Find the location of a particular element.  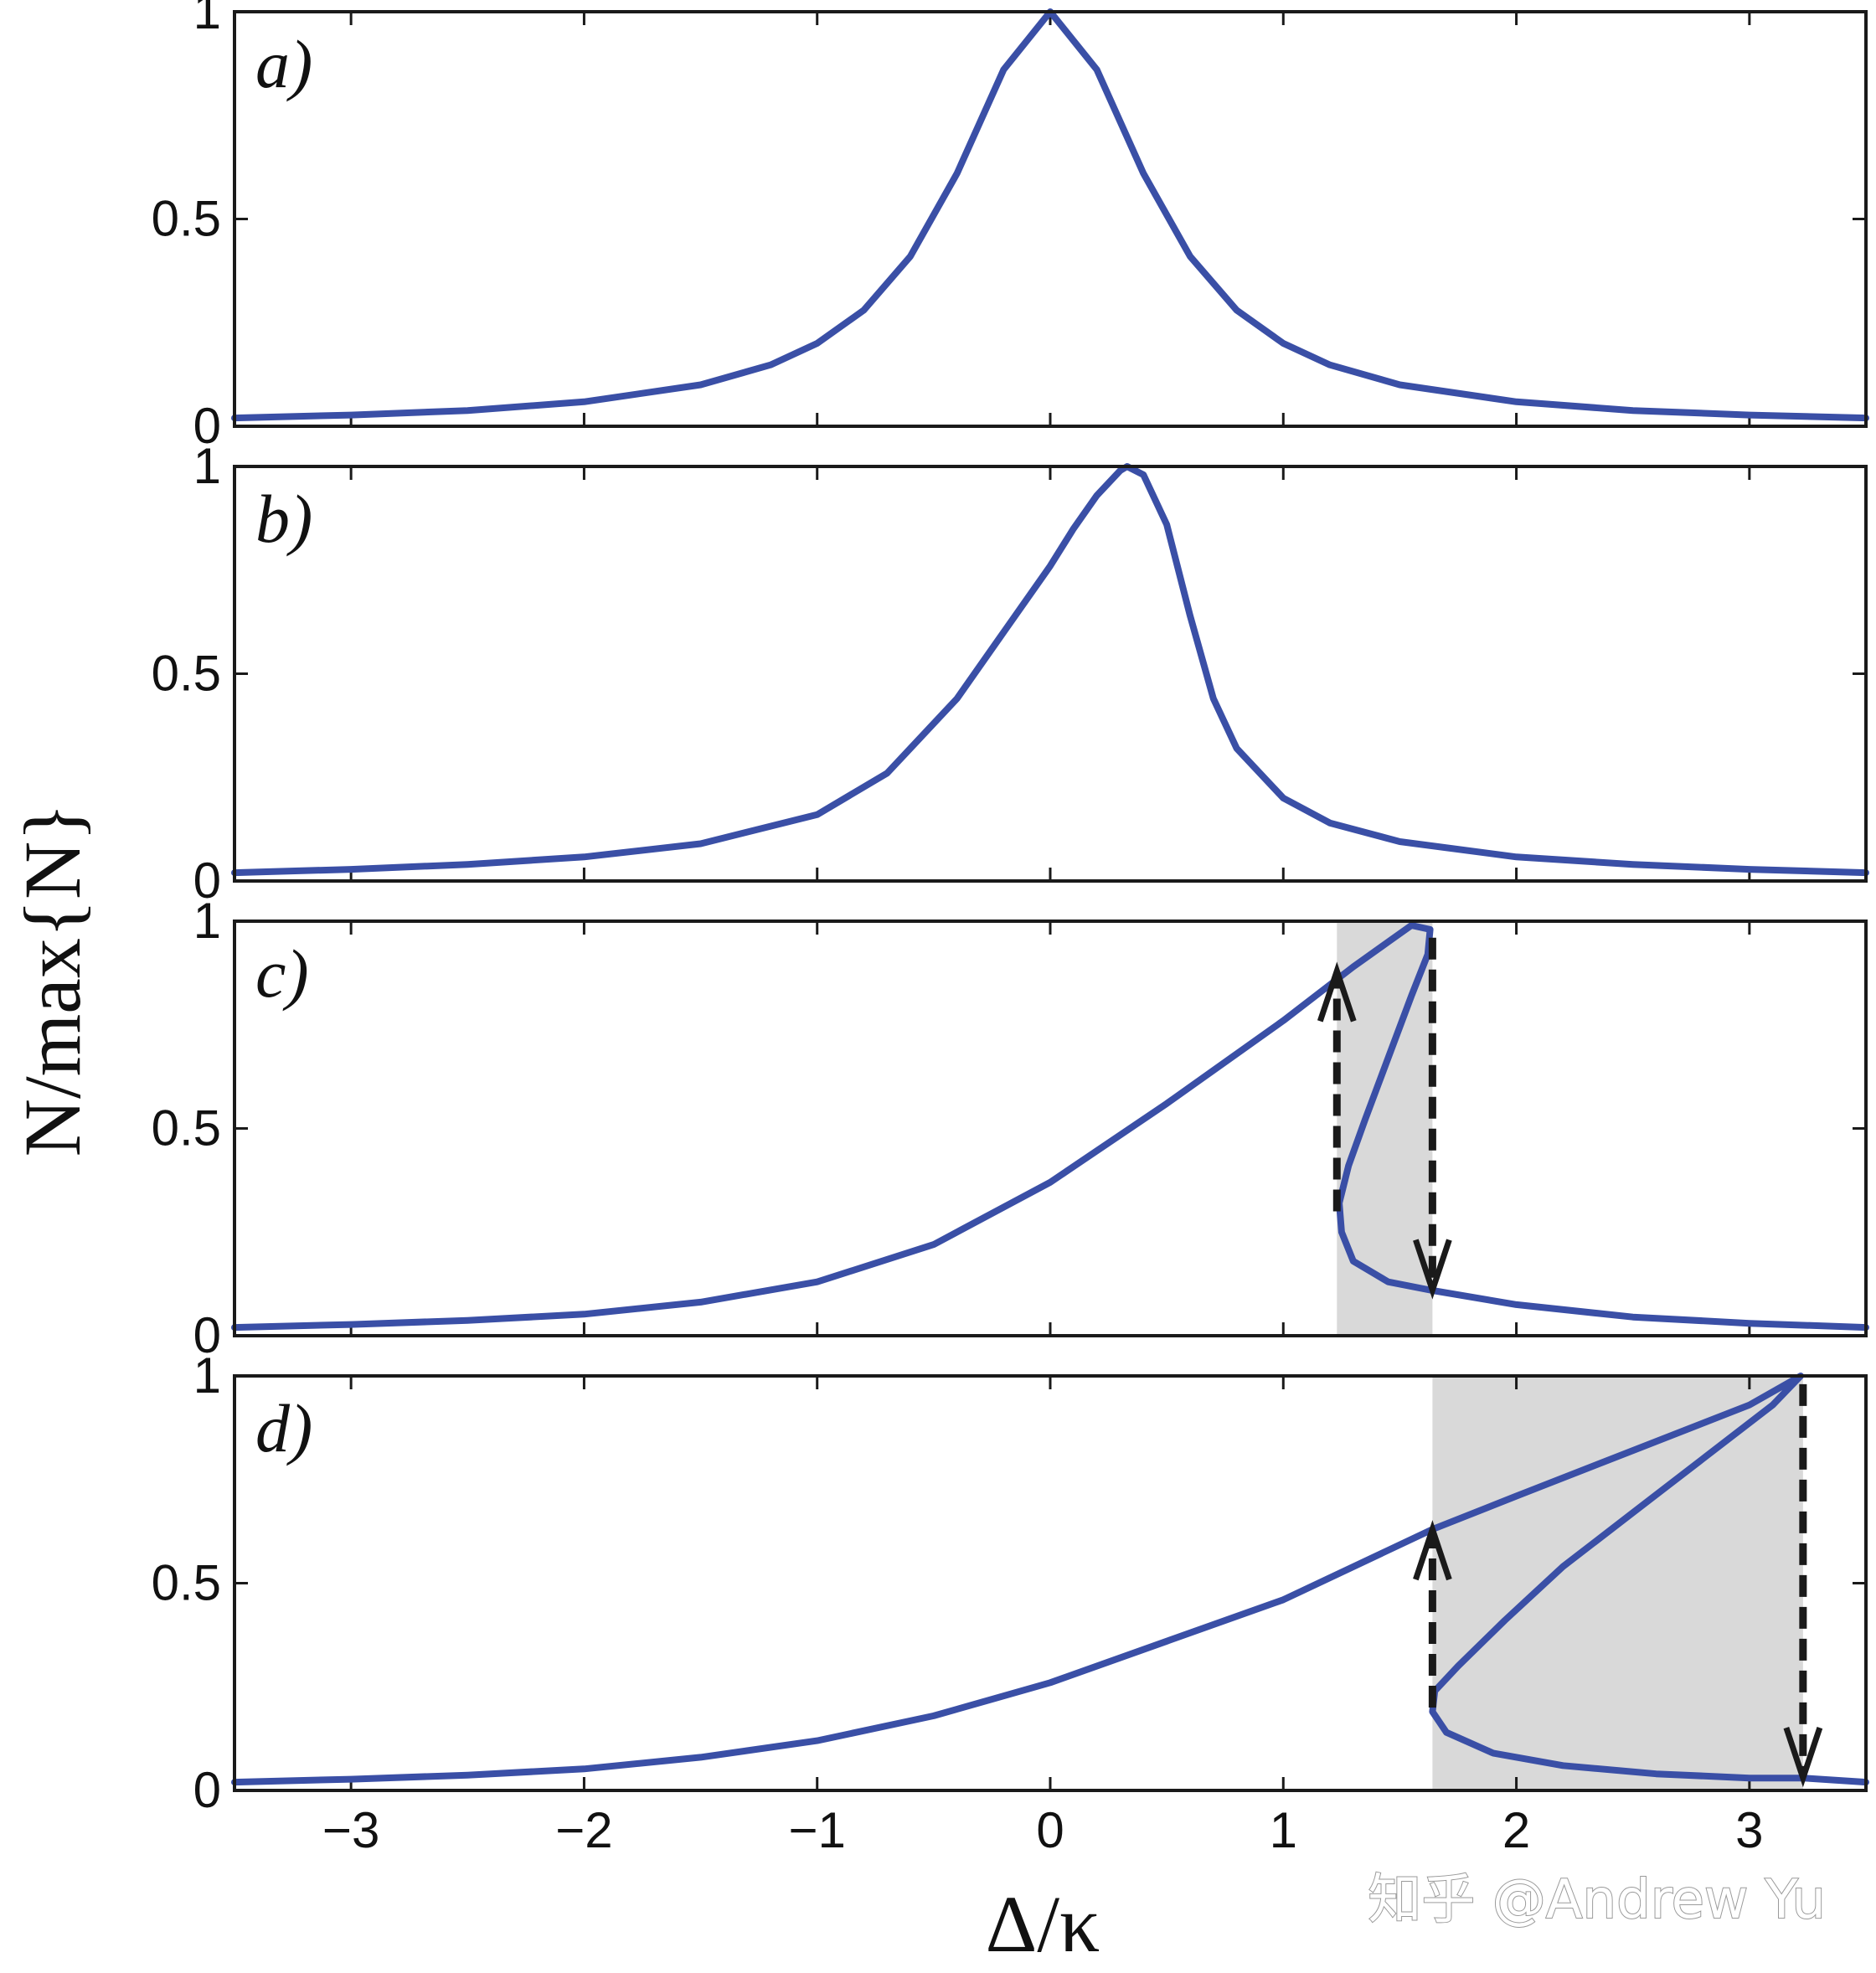

x-tick-label: −3 is located at coordinates (350, 1830).